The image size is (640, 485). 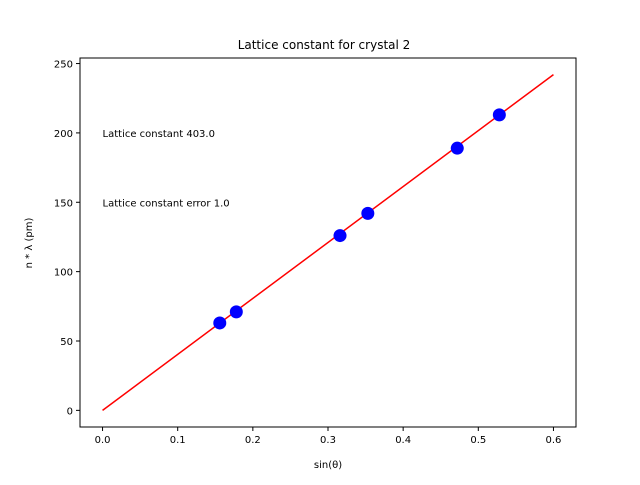 I want to click on x-tick-label: 0.3, so click(x=328, y=440).